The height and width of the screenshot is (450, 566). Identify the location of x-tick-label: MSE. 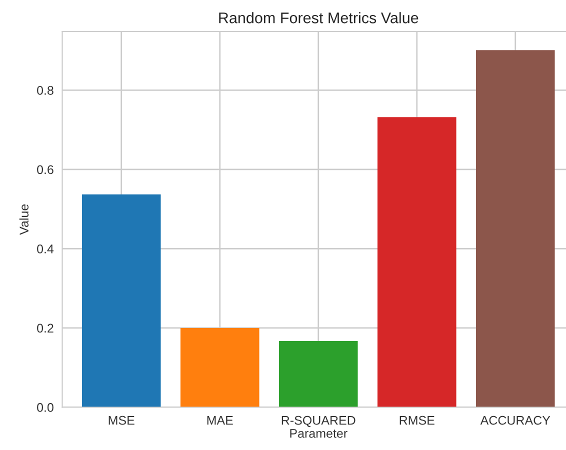
(121, 420).